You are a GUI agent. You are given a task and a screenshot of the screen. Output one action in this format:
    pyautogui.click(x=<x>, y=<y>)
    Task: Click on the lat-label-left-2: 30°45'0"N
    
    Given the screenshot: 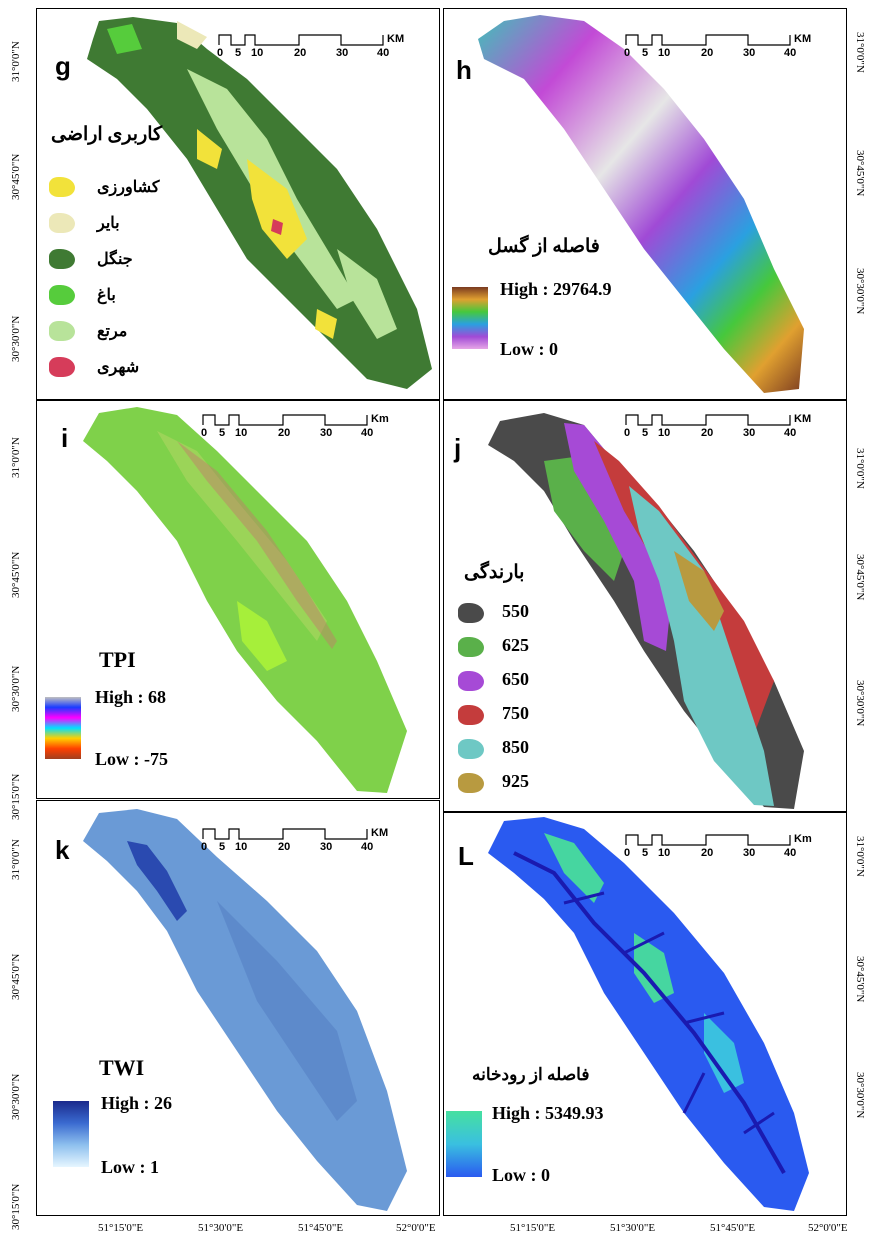 What is the action you would take?
    pyautogui.click(x=16, y=176)
    